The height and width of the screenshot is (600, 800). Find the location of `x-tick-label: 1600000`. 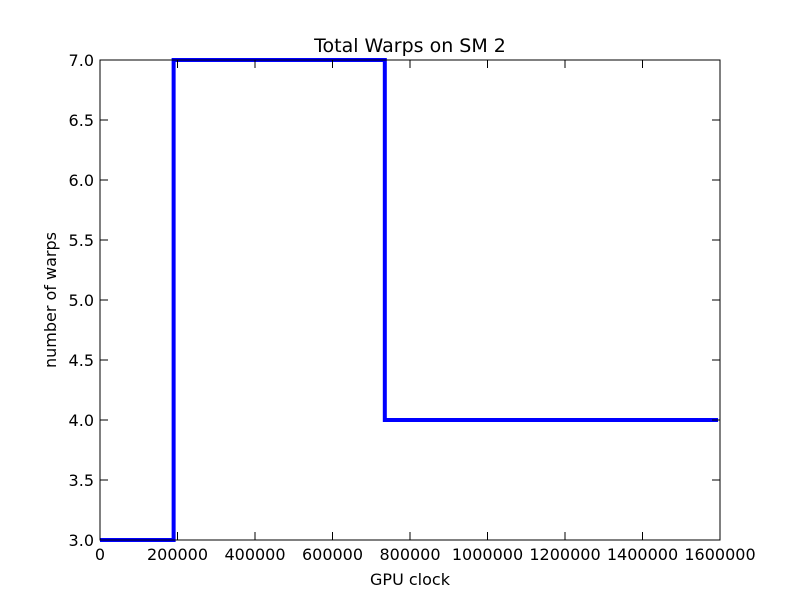

x-tick-label: 1600000 is located at coordinates (719, 554).